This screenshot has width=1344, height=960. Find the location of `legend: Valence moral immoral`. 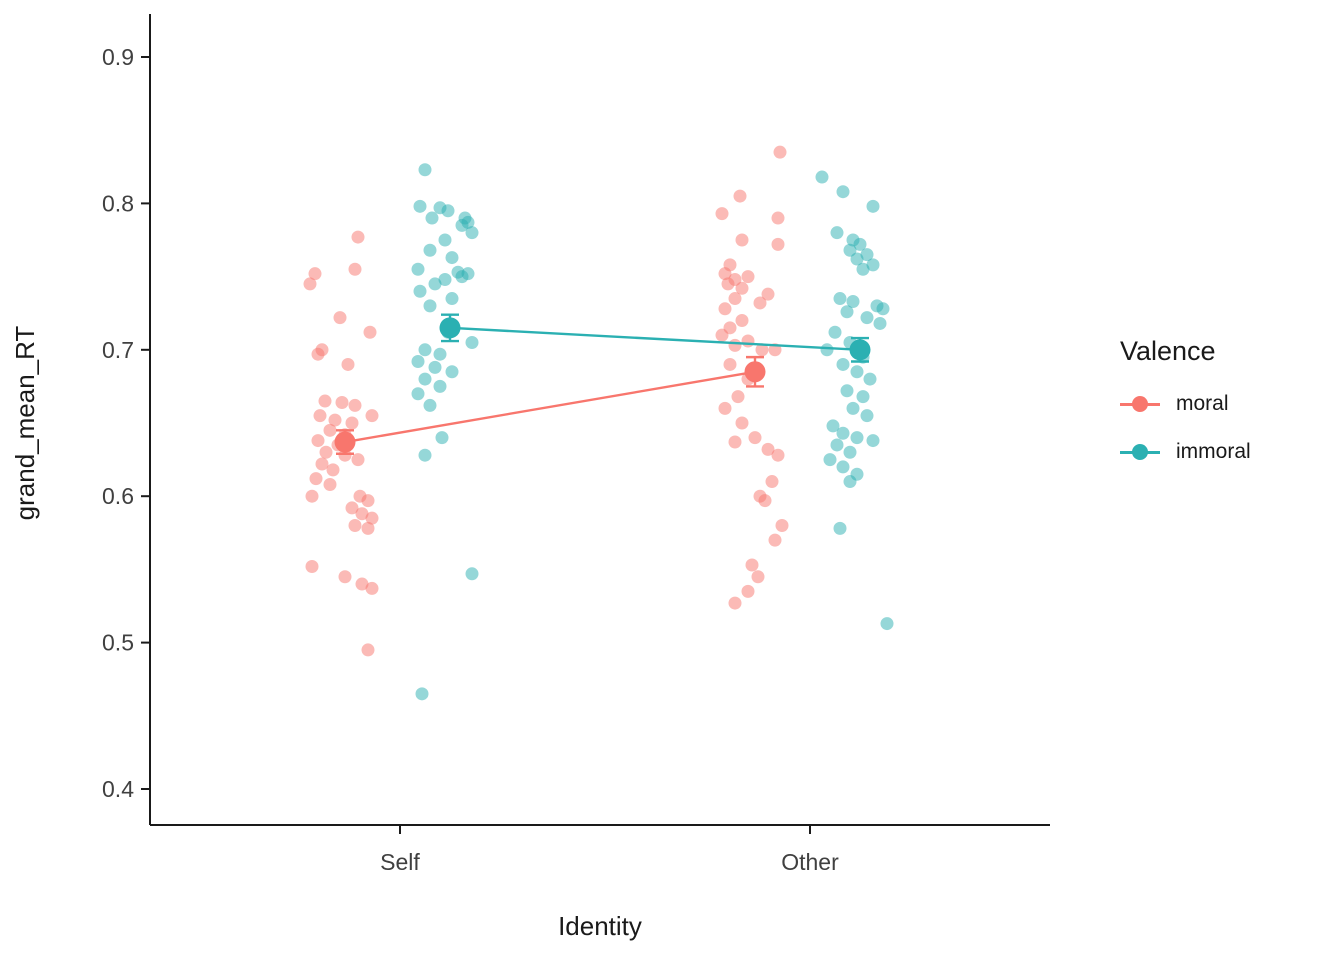

legend: Valence moral immoral is located at coordinates (1185, 409).